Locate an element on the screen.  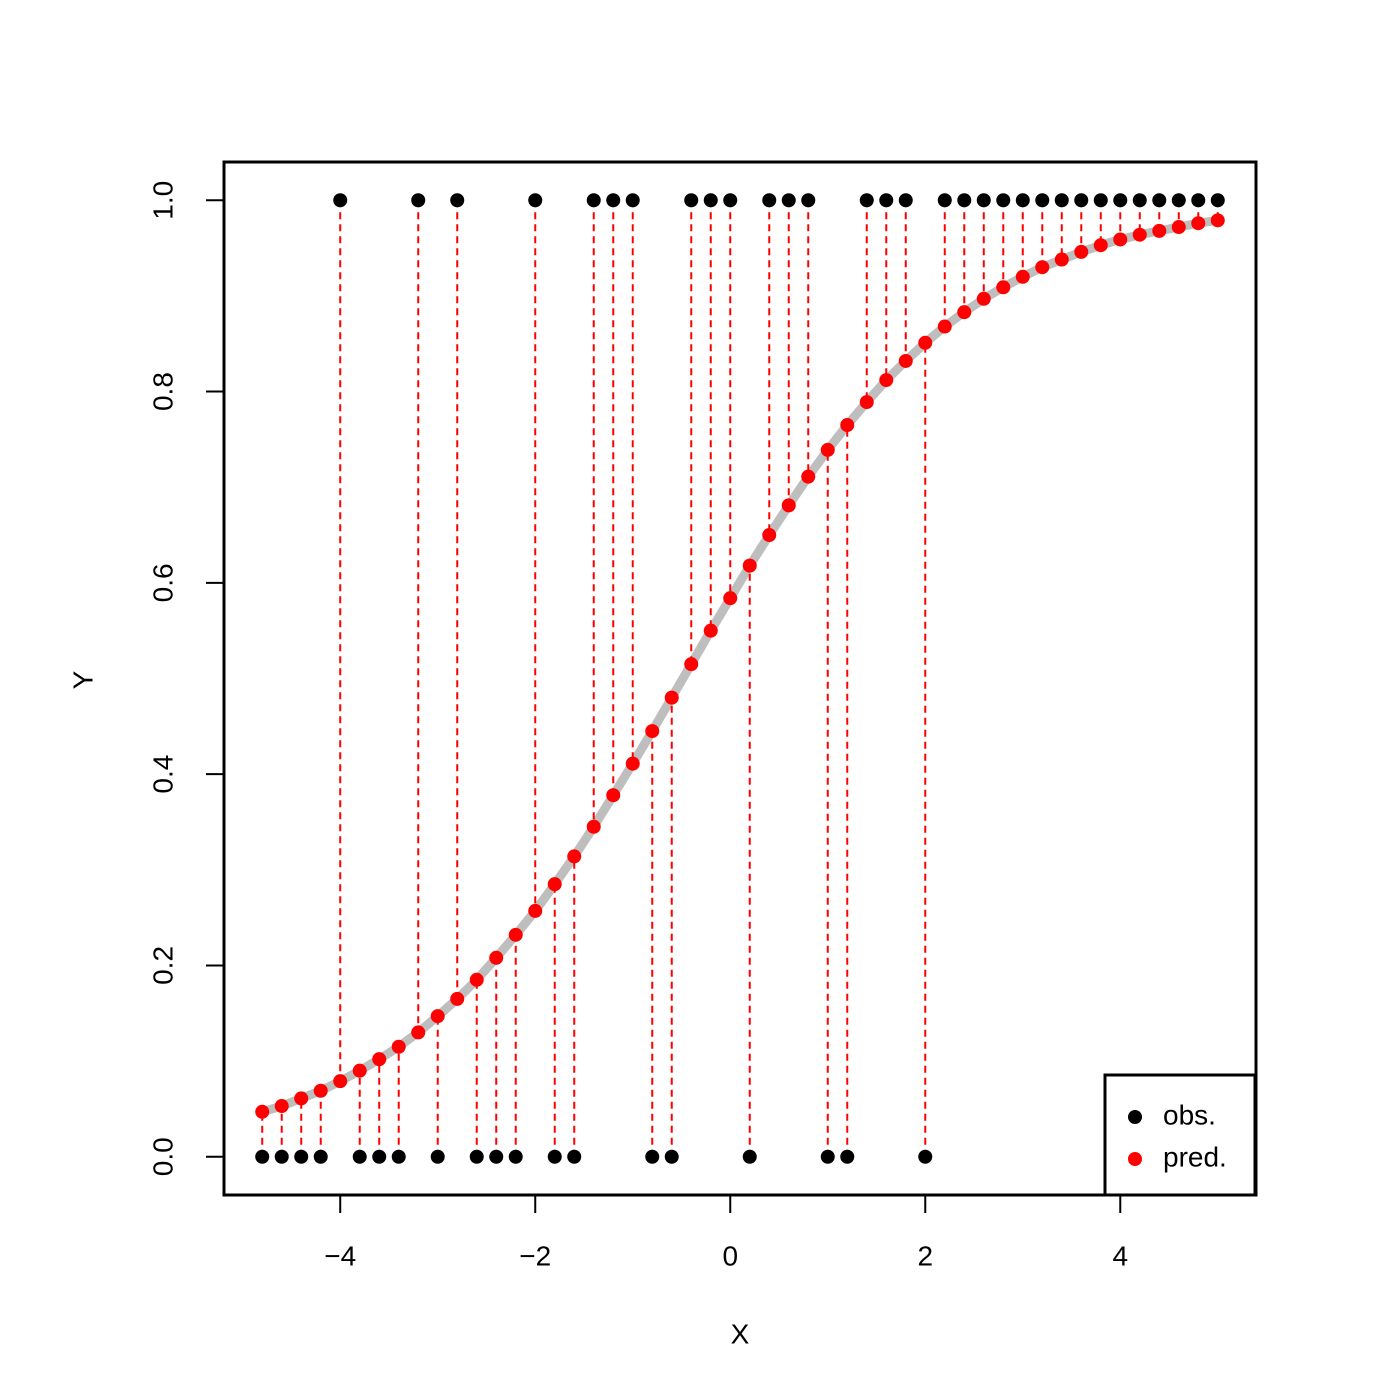
x-tick-label: 0 is located at coordinates (730, 1255).